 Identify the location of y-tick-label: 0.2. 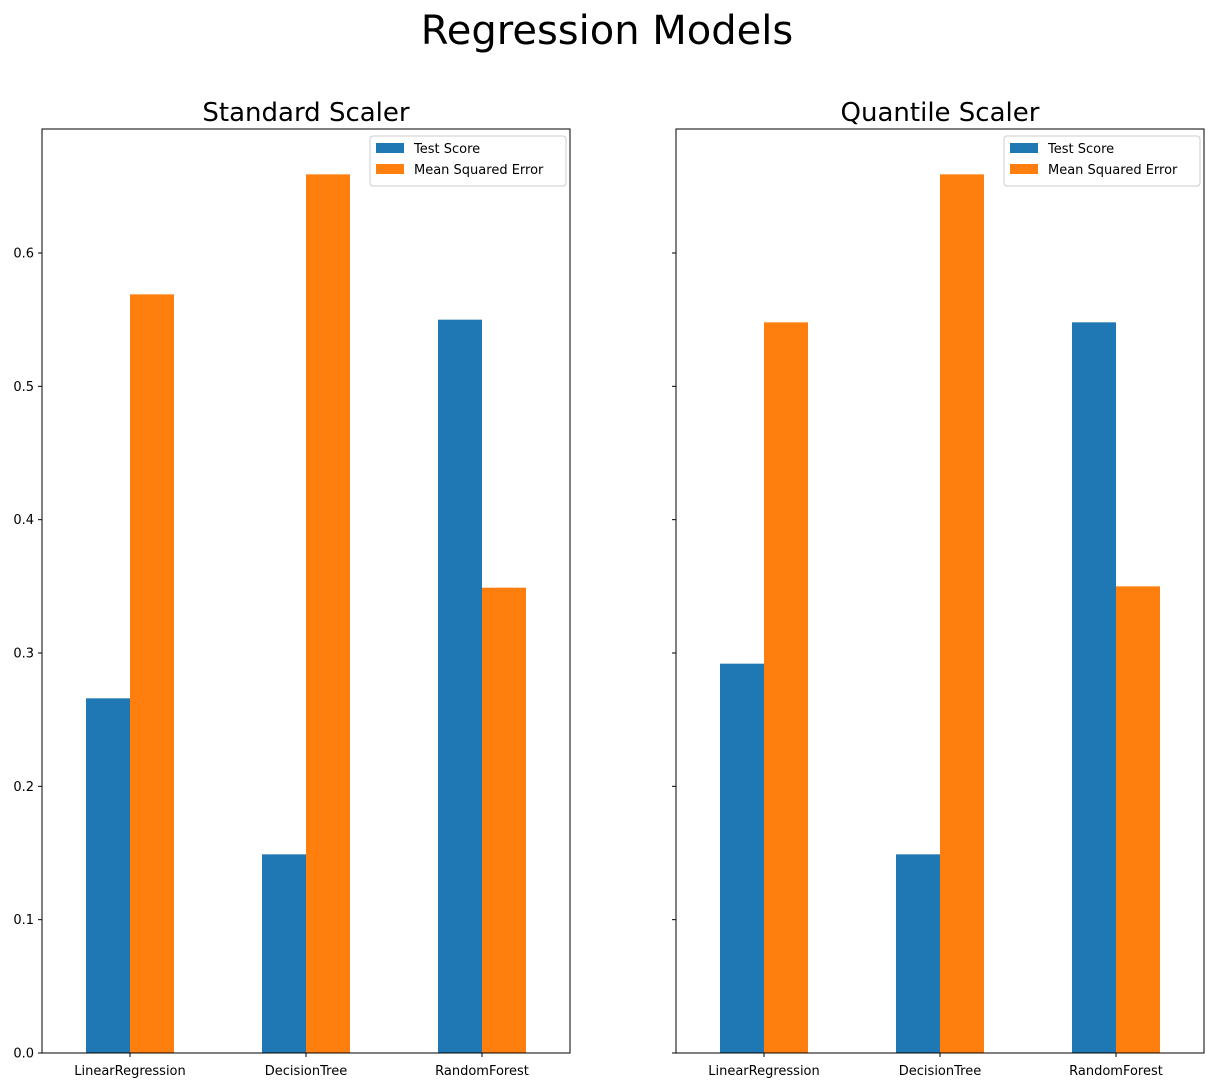
(23, 787).